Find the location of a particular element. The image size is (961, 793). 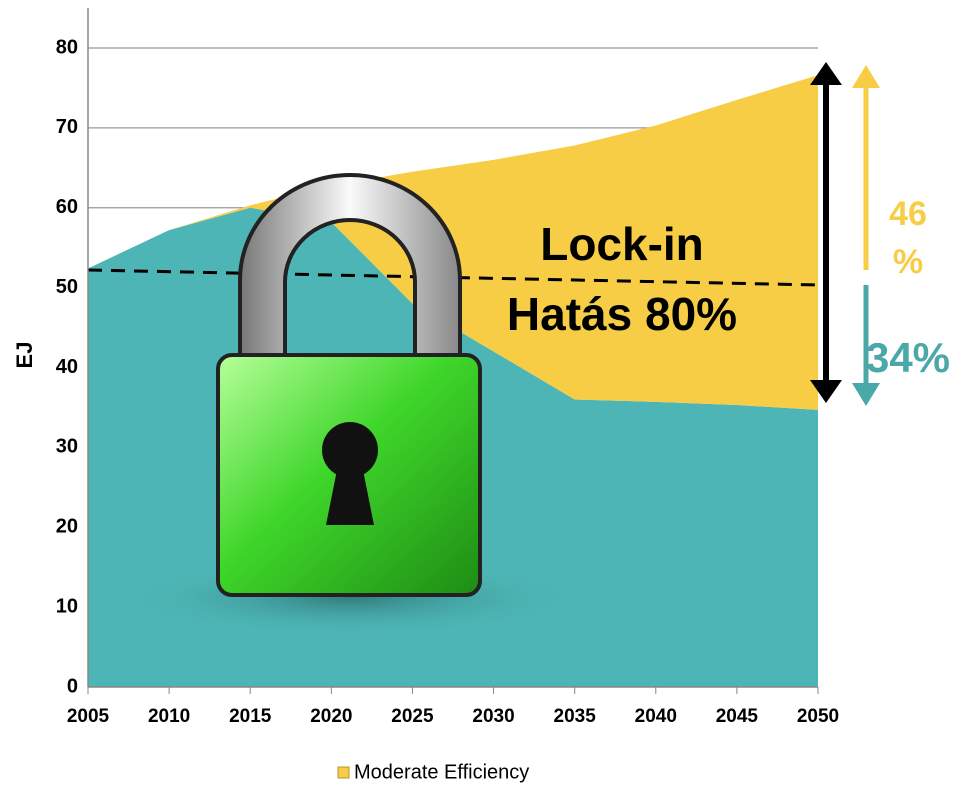

x-tick-label: 2035 is located at coordinates (575, 716).